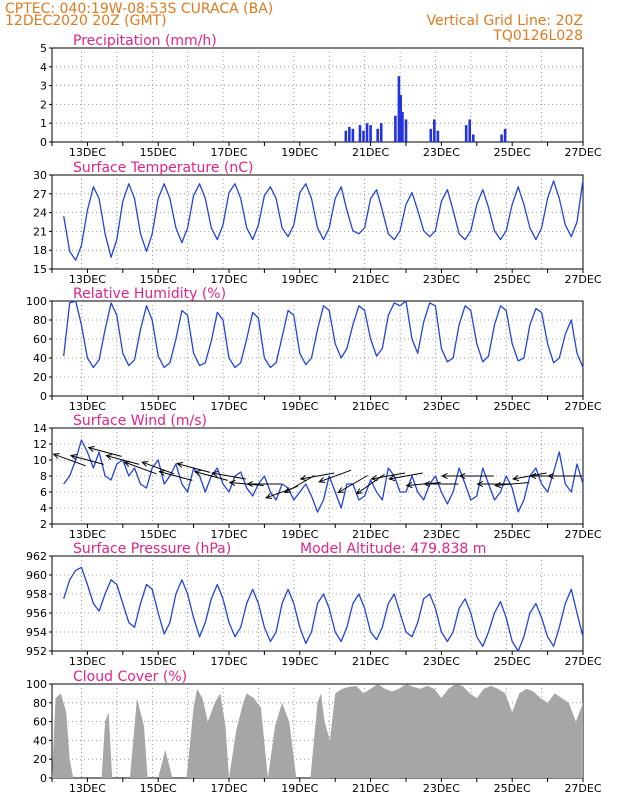 This screenshot has width=618, height=804. Describe the element at coordinates (393, 549) in the screenshot. I see `panel-annotation: Model Altitude: 479.838 m` at that location.